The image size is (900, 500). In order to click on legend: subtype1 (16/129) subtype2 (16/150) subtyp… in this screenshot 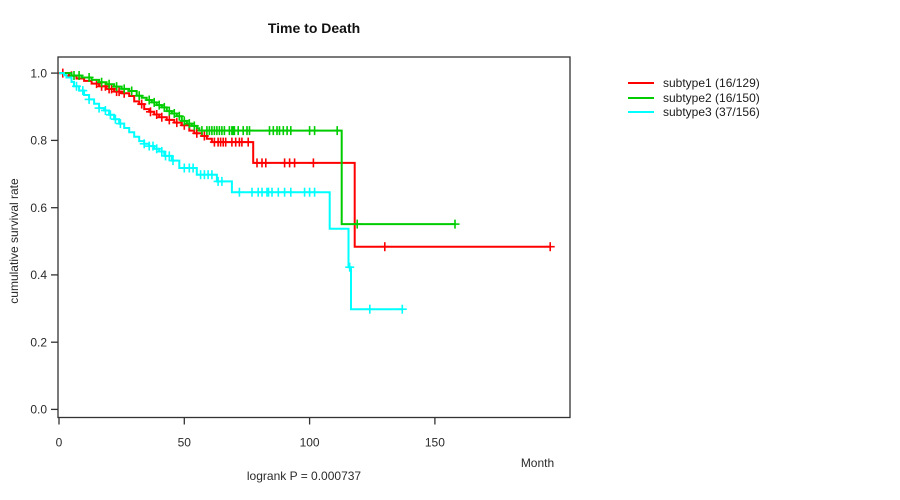, I will do `click(694, 98)`.